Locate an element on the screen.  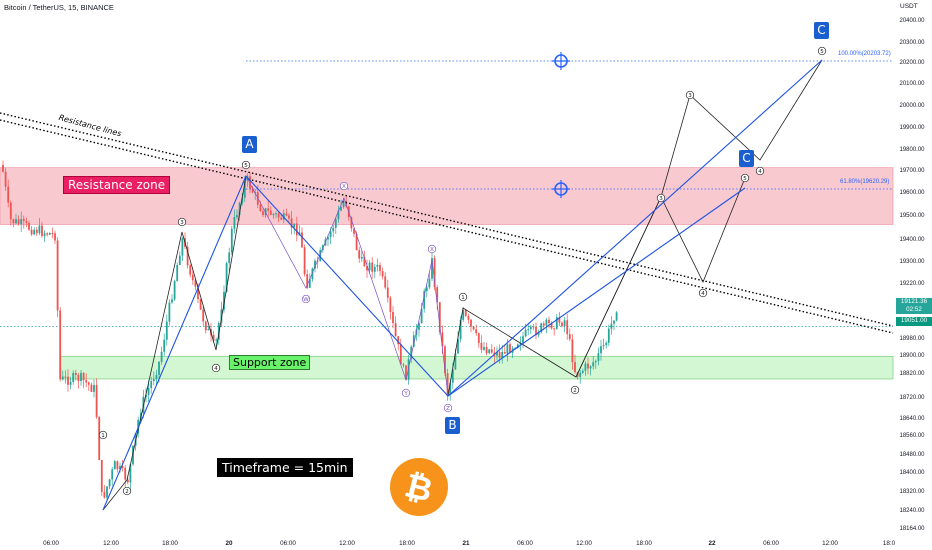
imp2-1: 1 is located at coordinates (463, 298).